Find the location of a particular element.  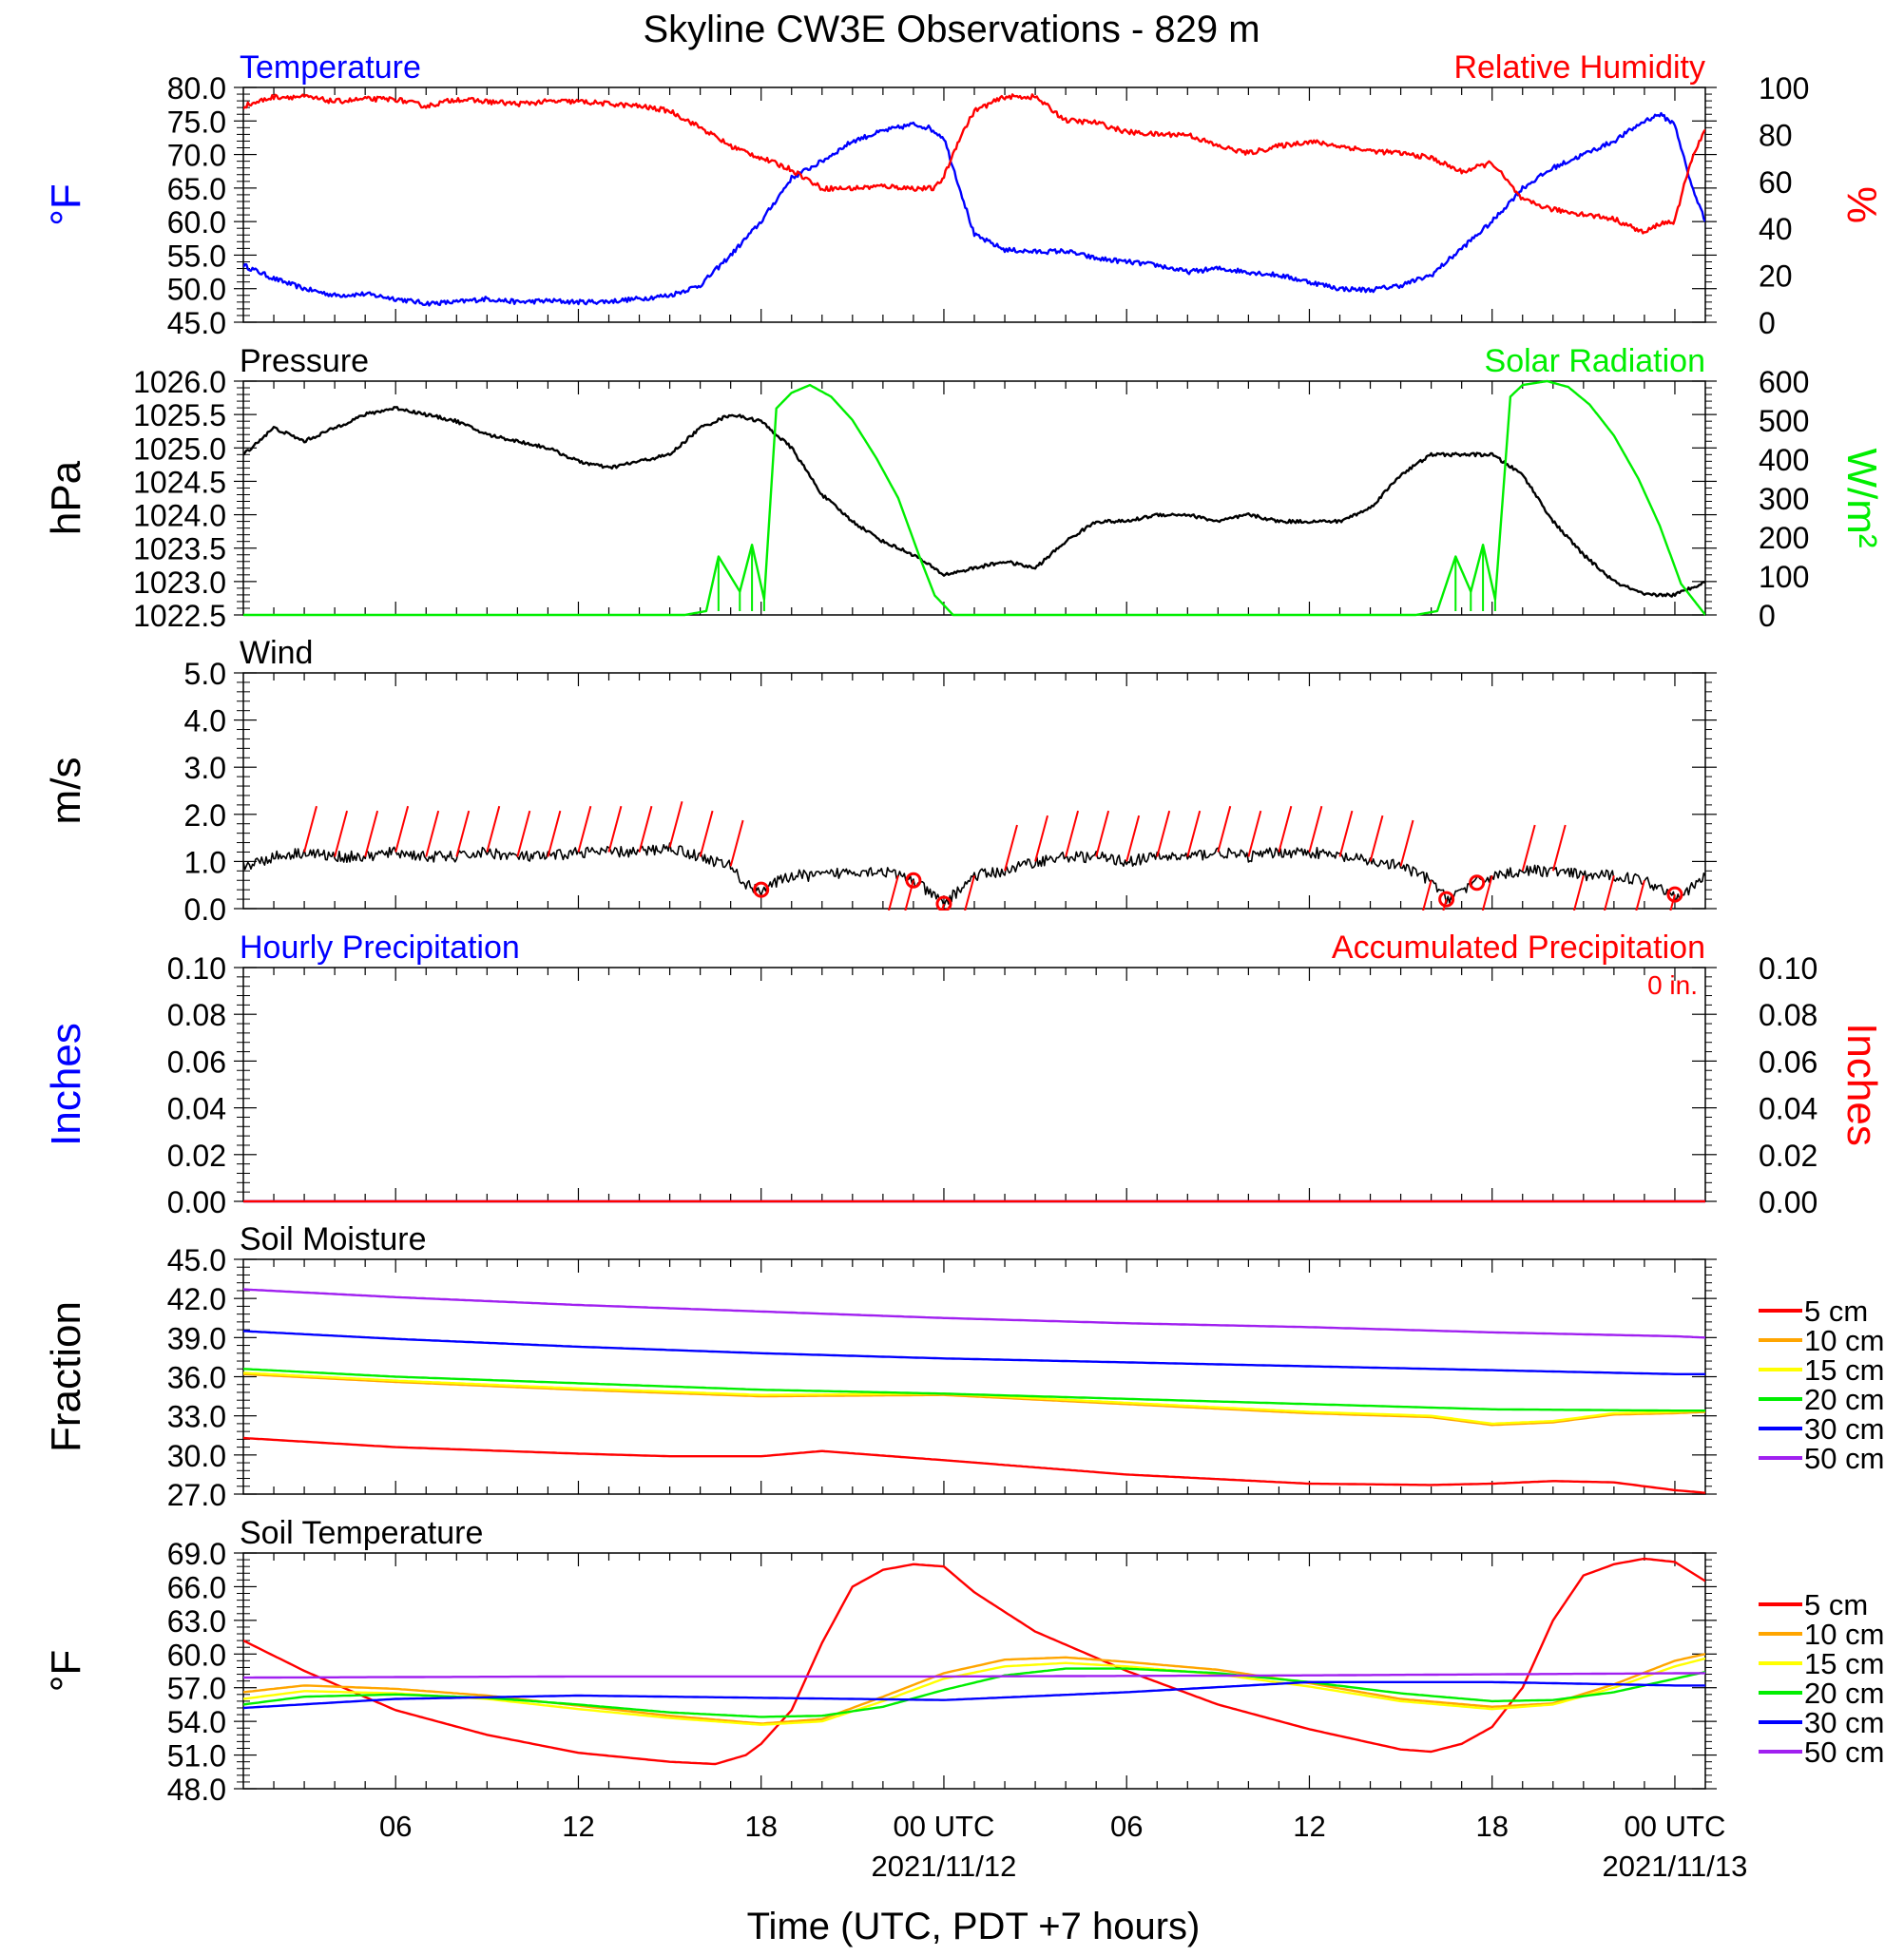

panel-title-right: Solar Radiation is located at coordinates (1595, 361).